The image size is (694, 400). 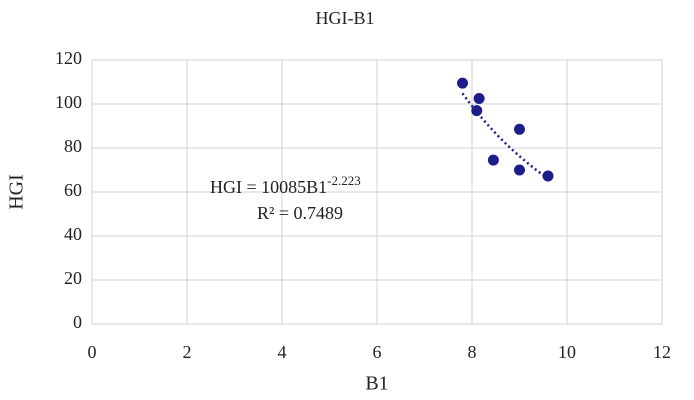 What do you see at coordinates (344, 180) in the screenshot?
I see `equation-exponent: -2.223` at bounding box center [344, 180].